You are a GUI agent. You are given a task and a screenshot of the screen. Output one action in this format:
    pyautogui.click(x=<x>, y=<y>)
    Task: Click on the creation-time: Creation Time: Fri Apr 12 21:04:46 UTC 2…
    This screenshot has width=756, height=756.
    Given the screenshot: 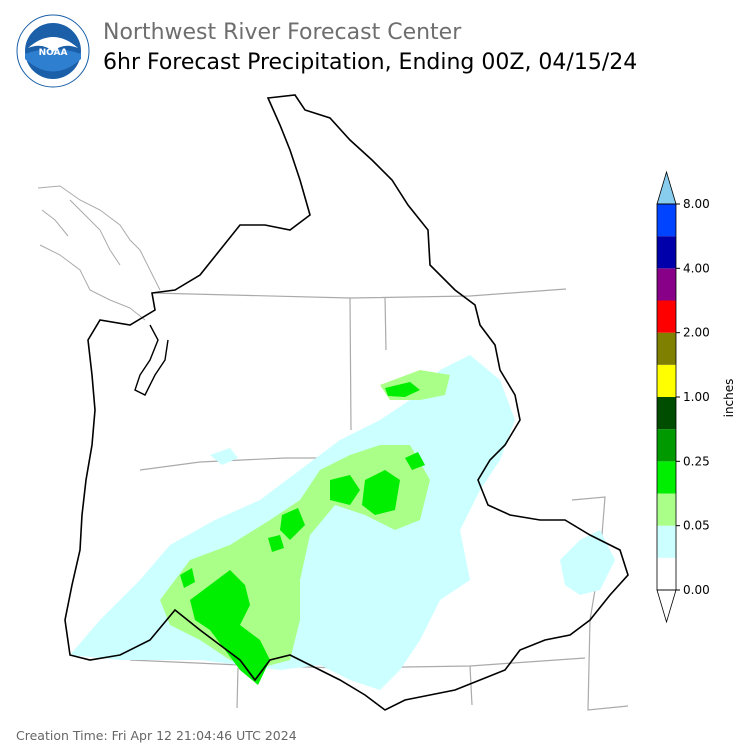 What is the action you would take?
    pyautogui.click(x=156, y=735)
    